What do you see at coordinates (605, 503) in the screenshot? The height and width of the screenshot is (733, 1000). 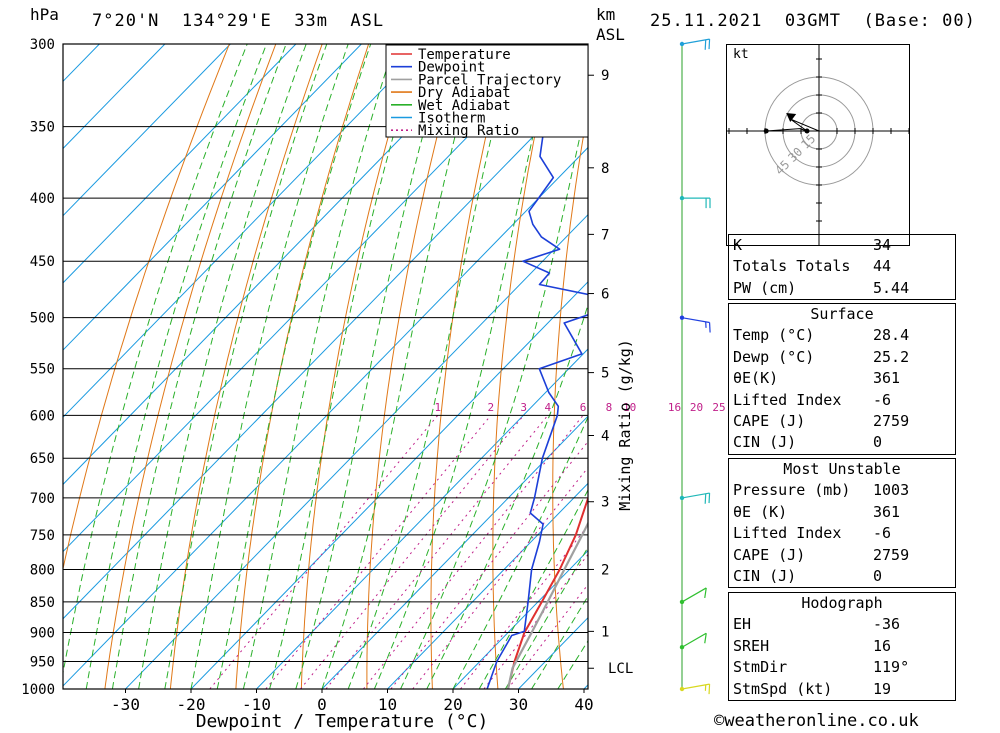 I see `km-tick-label: 3` at bounding box center [605, 503].